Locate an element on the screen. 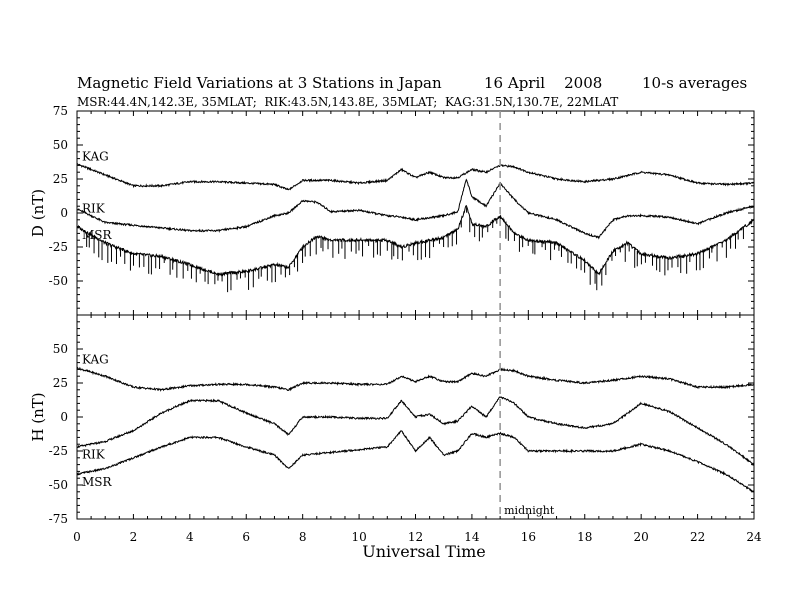 The height and width of the screenshot is (612, 792). x-axis-label: Universal Time is located at coordinates (423, 551).